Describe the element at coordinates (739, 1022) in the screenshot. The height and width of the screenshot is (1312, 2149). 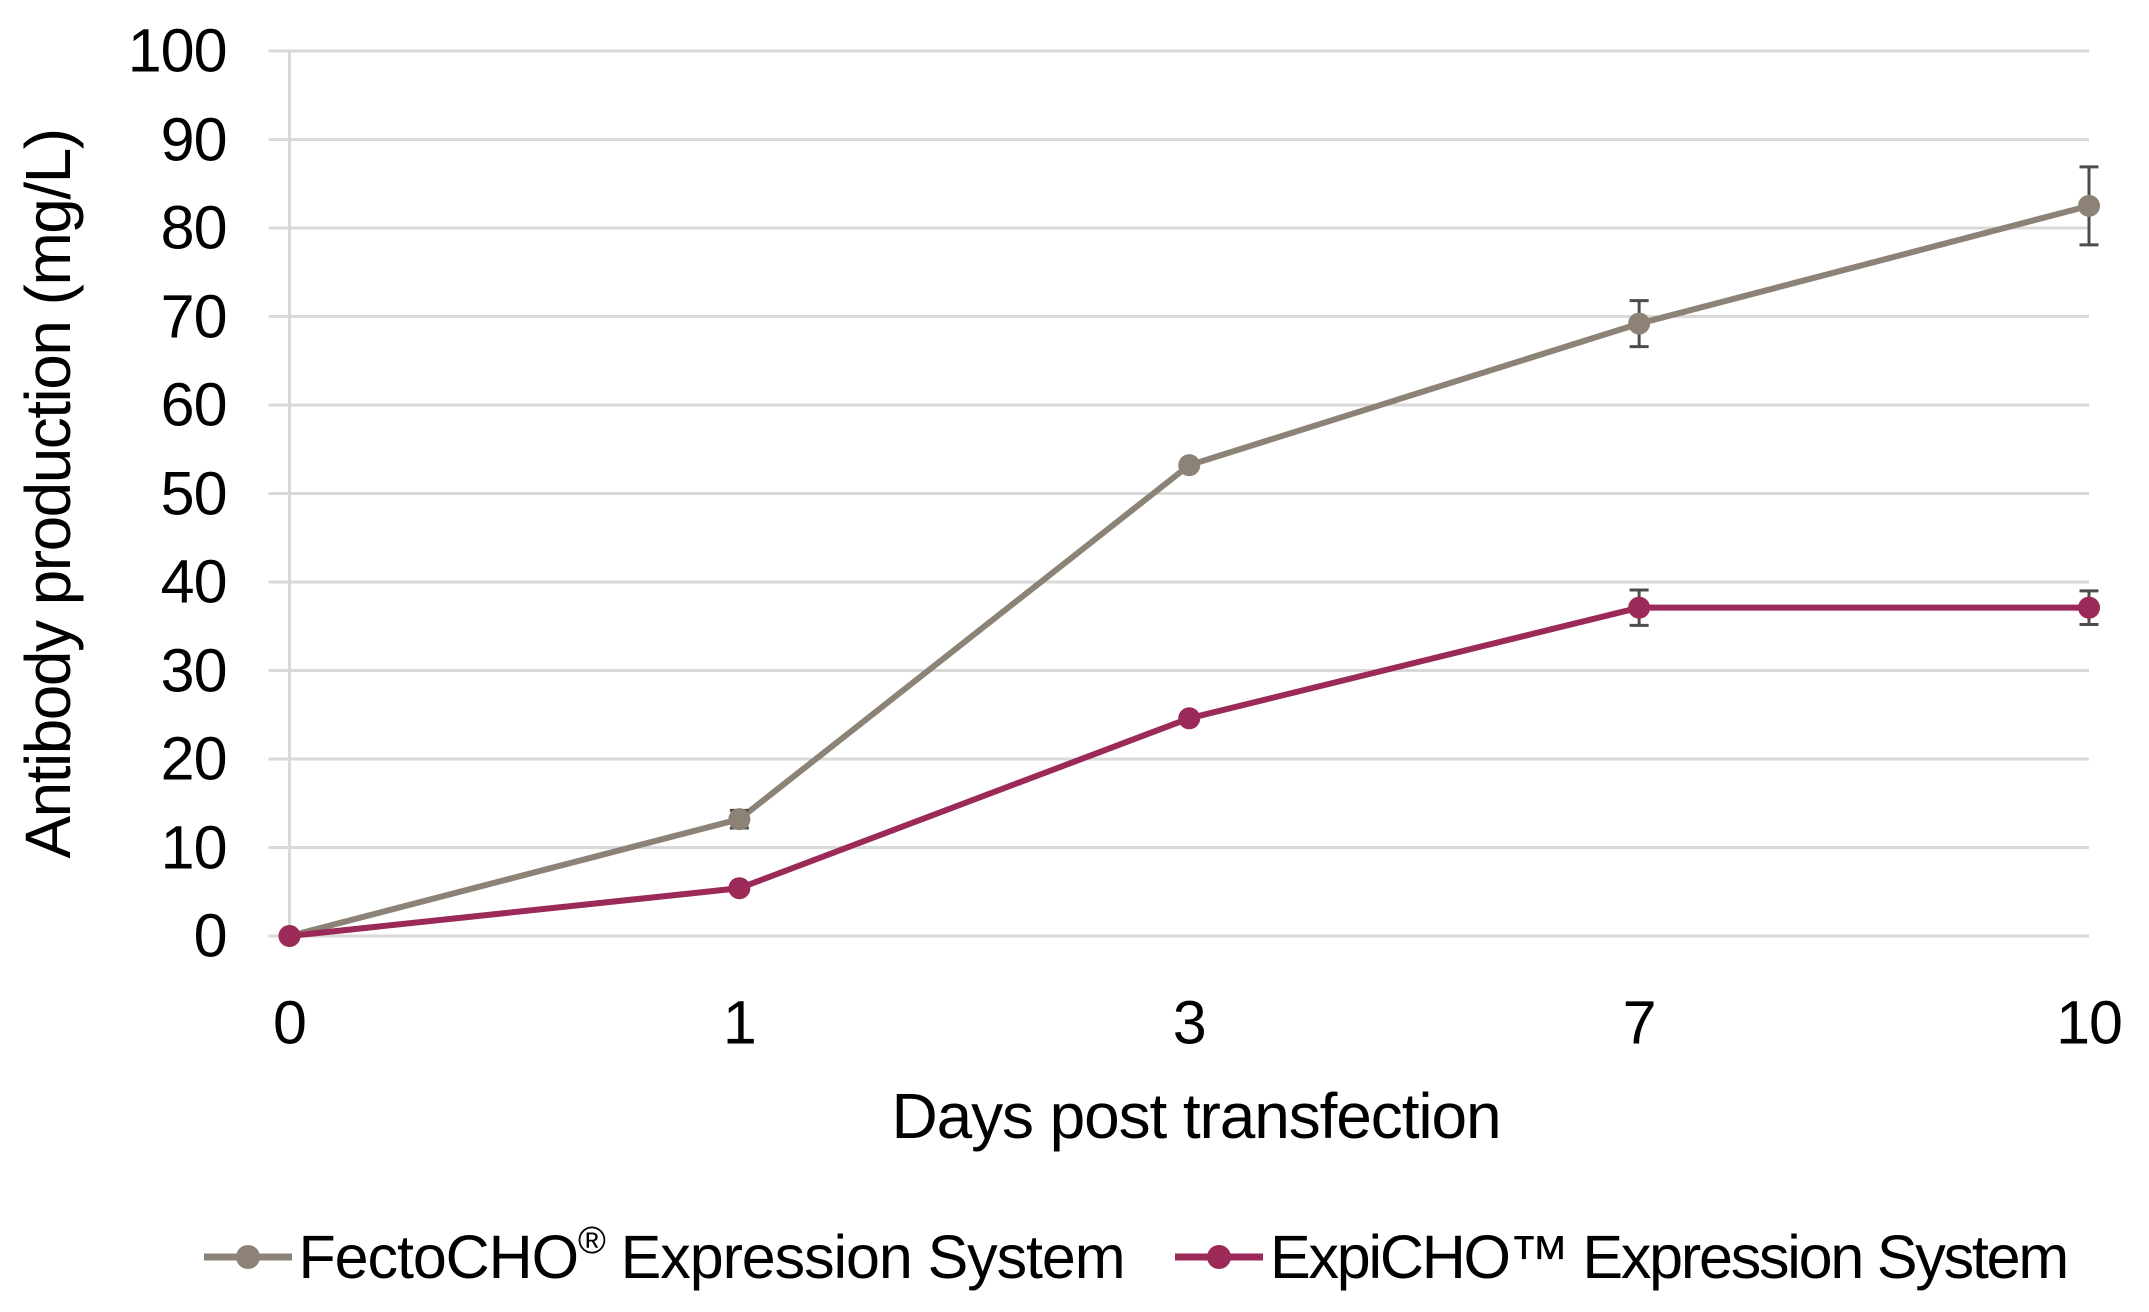
I see `x-tick-label-1: 1` at that location.